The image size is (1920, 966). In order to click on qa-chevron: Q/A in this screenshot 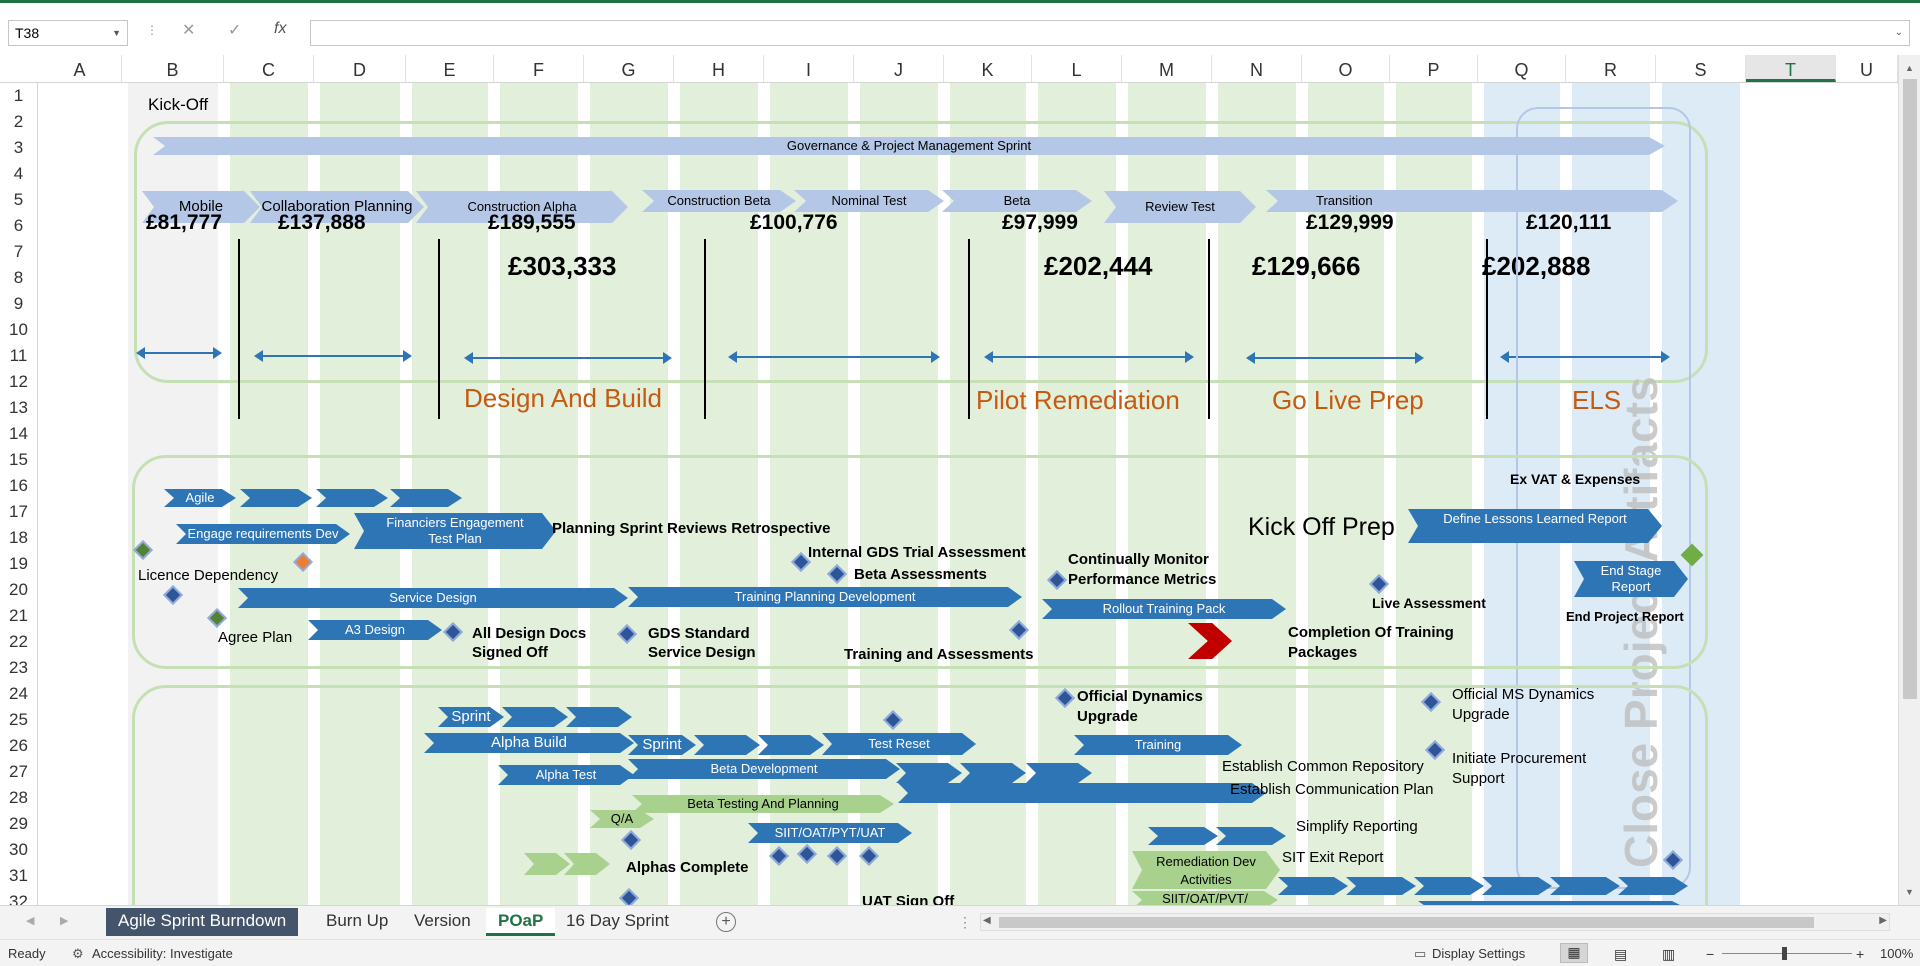, I will do `click(622, 819)`.